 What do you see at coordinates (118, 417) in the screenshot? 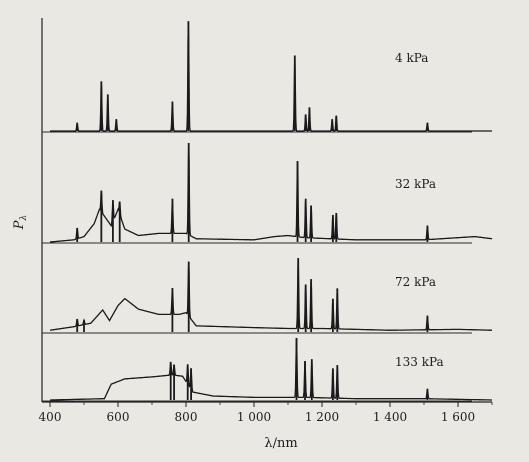
I see `x-tick-label: 600` at bounding box center [118, 417].